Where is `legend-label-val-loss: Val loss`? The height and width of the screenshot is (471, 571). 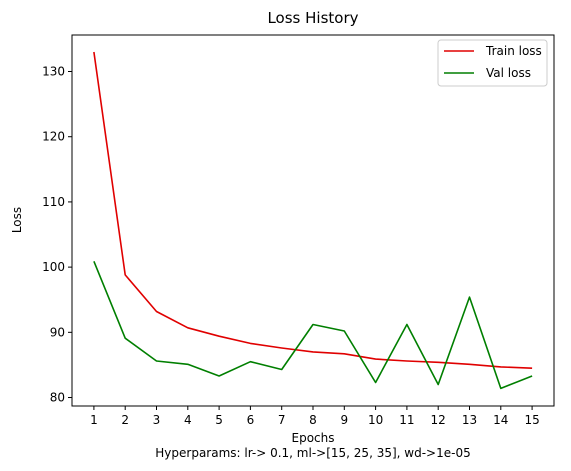
legend-label-val-loss: Val loss is located at coordinates (508, 73).